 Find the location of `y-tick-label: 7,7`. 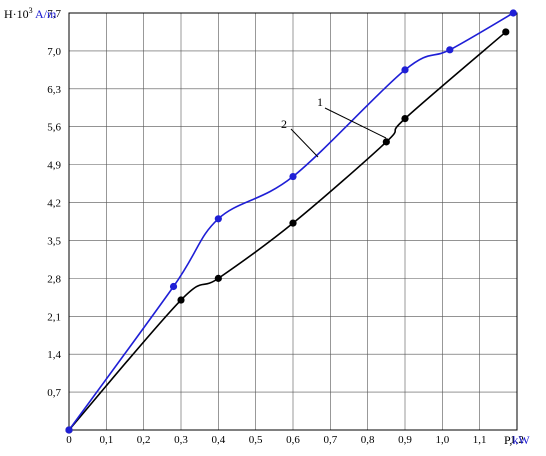

y-tick-label: 7,7 is located at coordinates (54, 14).